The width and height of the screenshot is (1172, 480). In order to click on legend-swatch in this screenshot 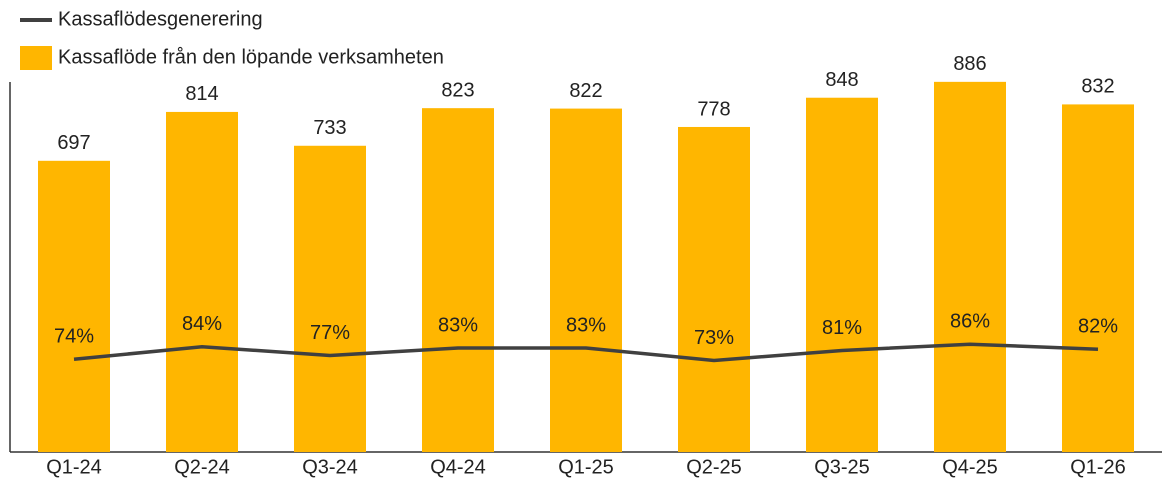, I will do `click(36, 58)`.